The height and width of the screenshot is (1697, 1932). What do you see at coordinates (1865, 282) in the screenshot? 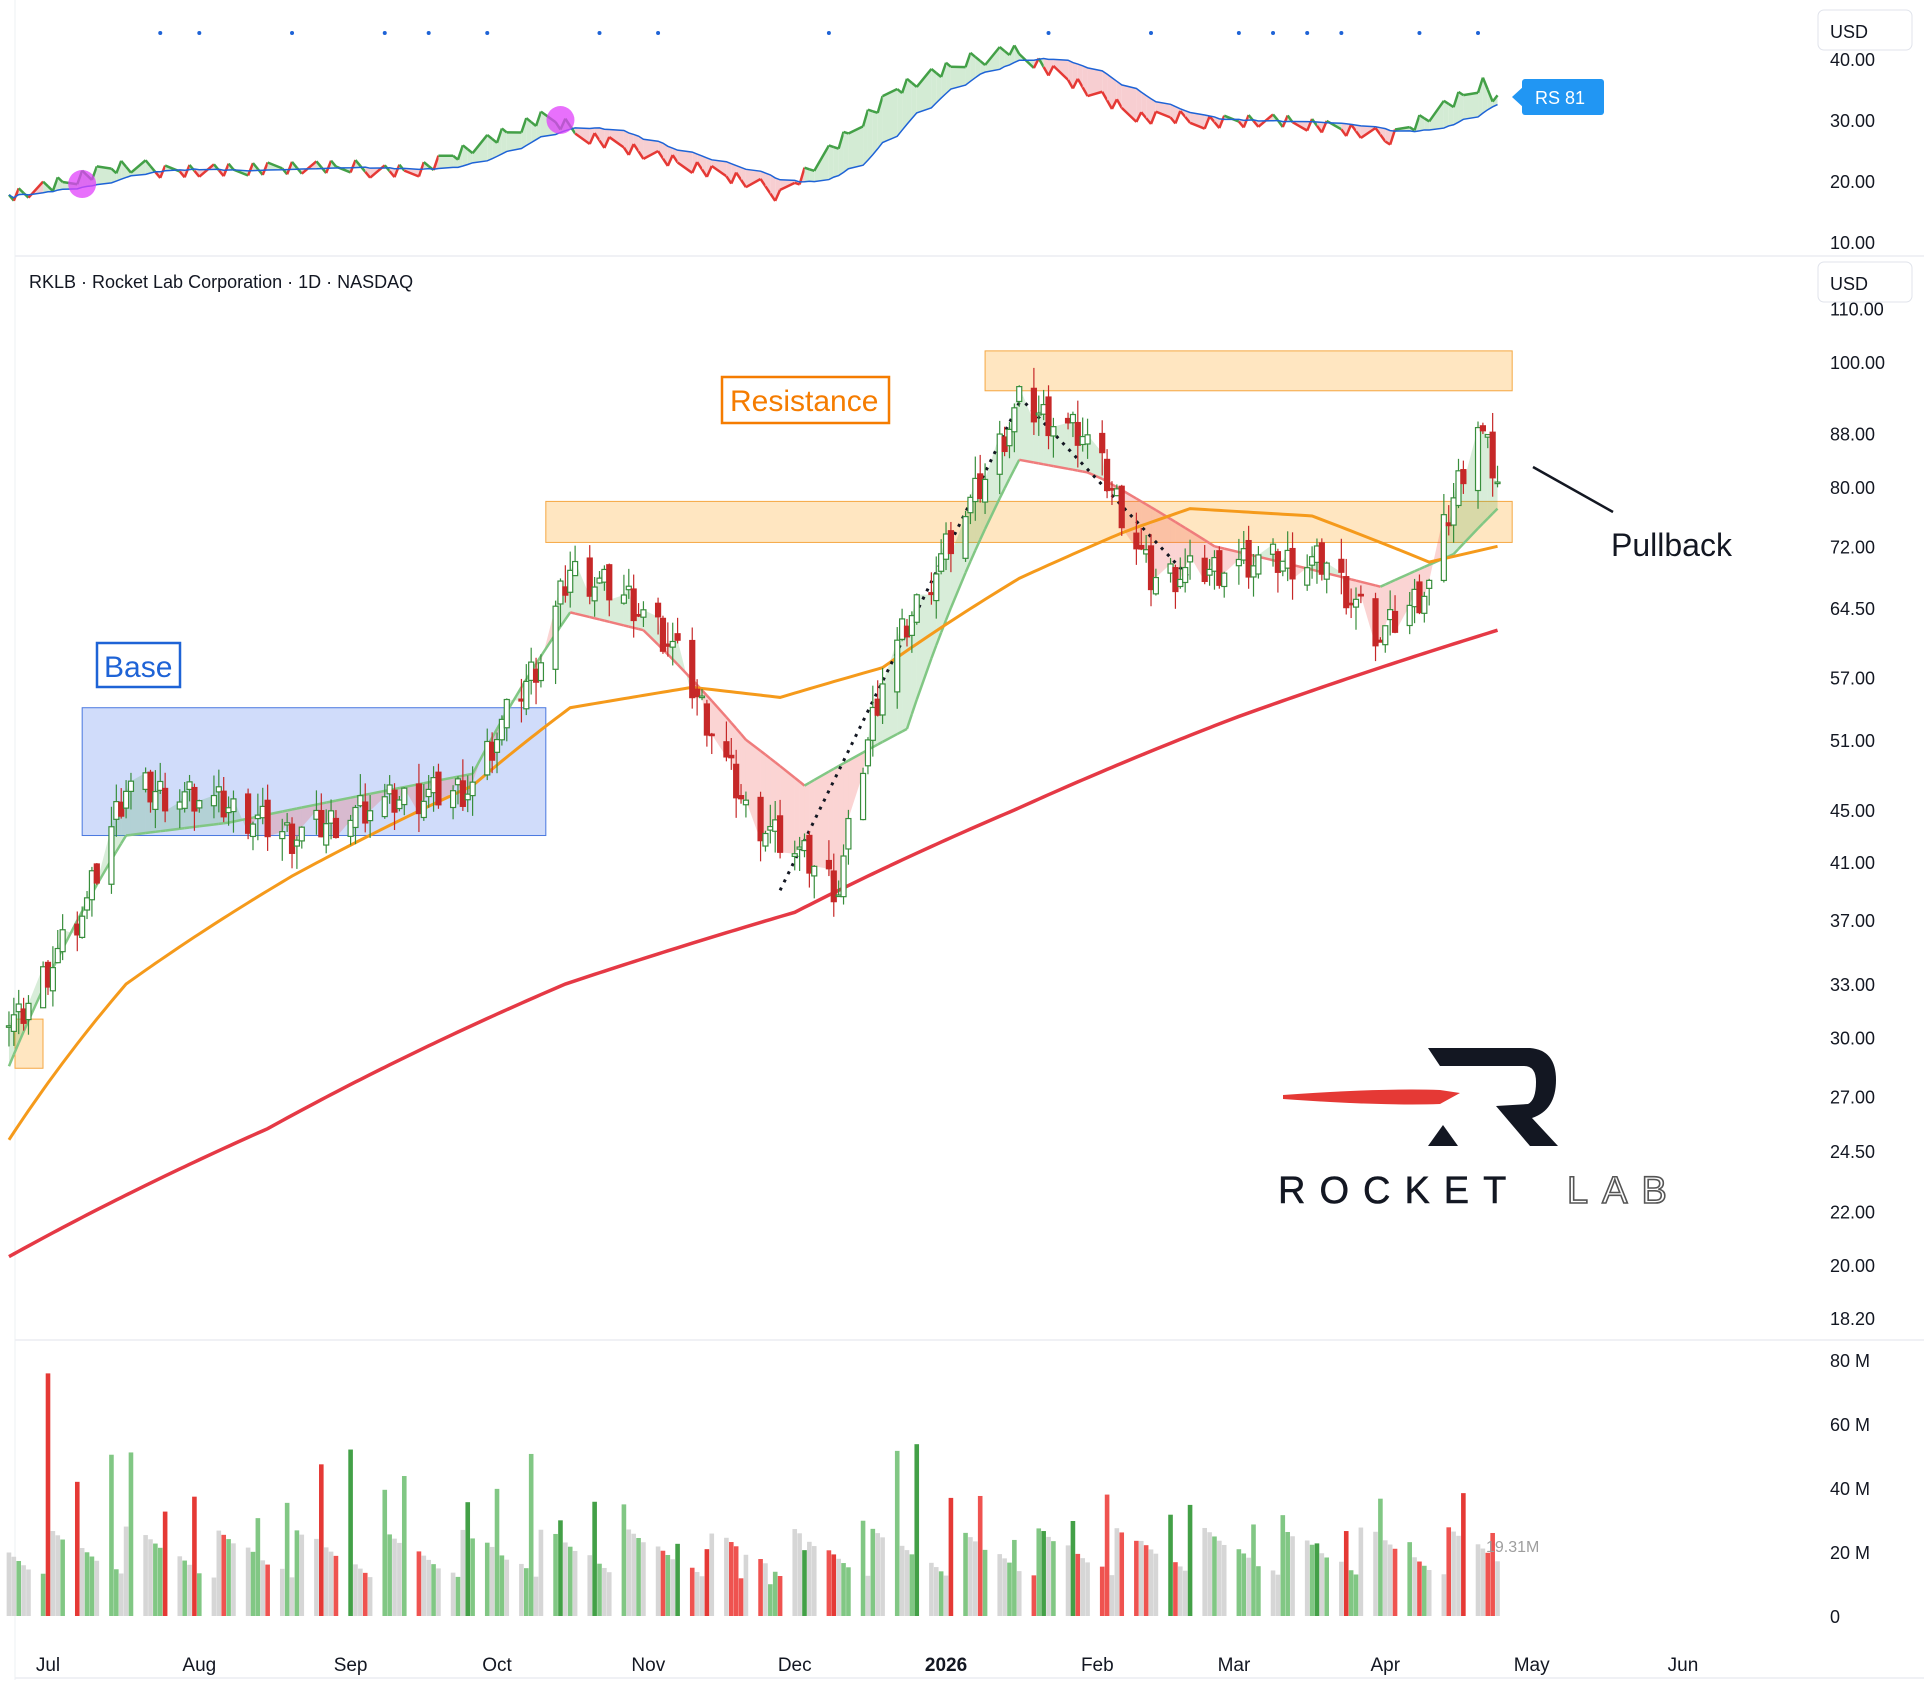
I see `currency-button-main: USD` at bounding box center [1865, 282].